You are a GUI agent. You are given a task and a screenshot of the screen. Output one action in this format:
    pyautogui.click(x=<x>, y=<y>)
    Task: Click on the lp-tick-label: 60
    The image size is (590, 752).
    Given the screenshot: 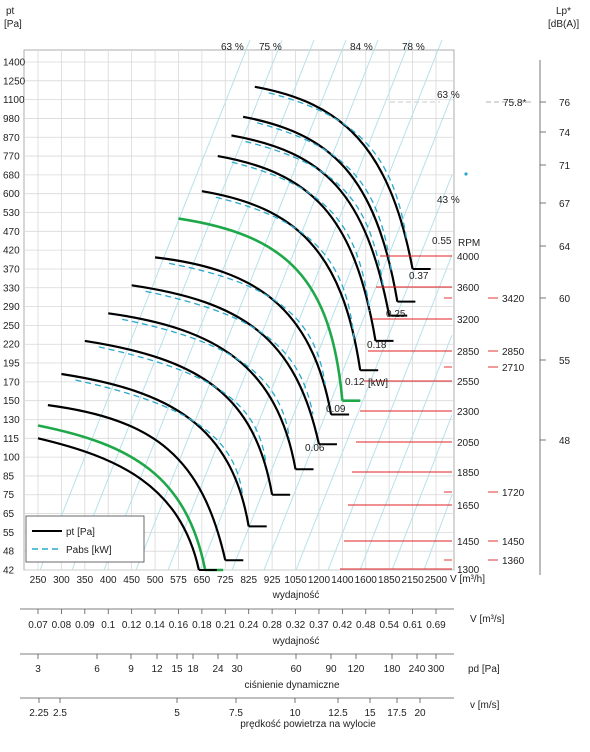 What is the action you would take?
    pyautogui.click(x=565, y=299)
    